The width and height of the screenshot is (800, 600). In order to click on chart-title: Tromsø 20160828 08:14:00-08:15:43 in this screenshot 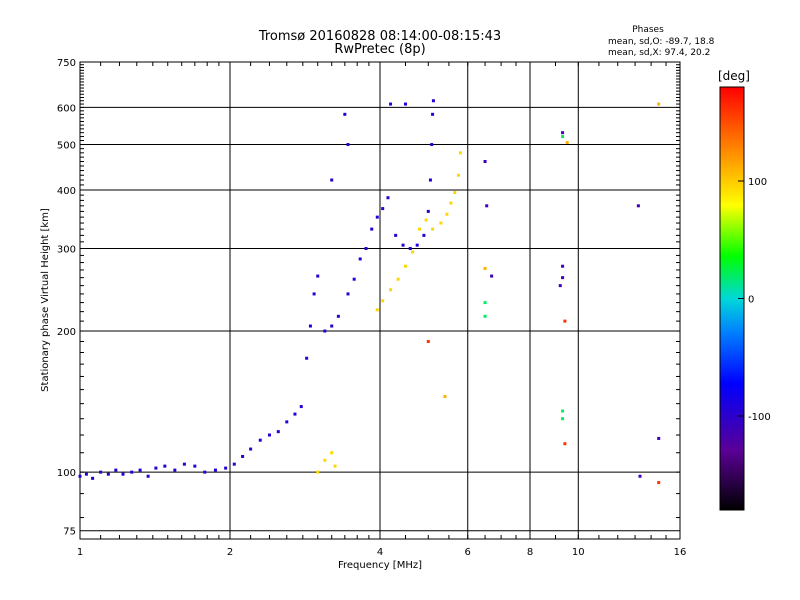, I will do `click(379, 36)`.